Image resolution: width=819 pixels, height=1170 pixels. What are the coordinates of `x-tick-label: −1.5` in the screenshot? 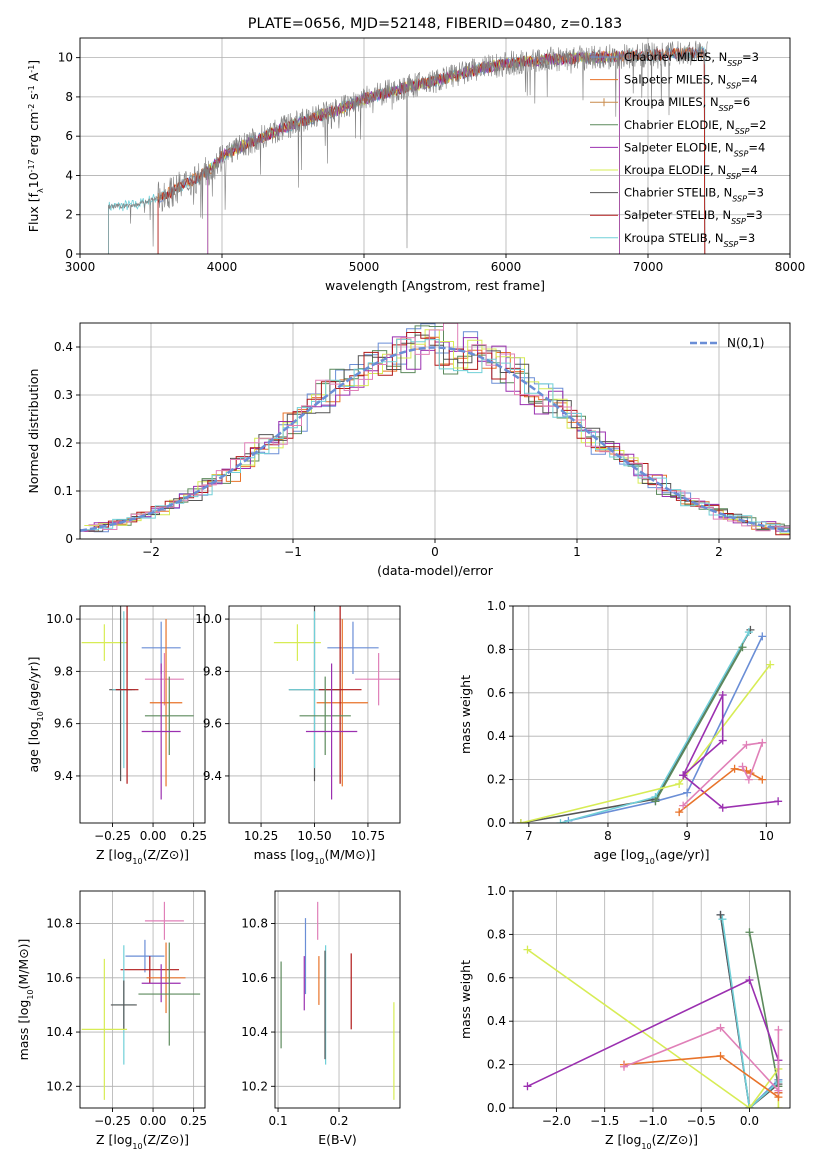 It's located at (604, 1121).